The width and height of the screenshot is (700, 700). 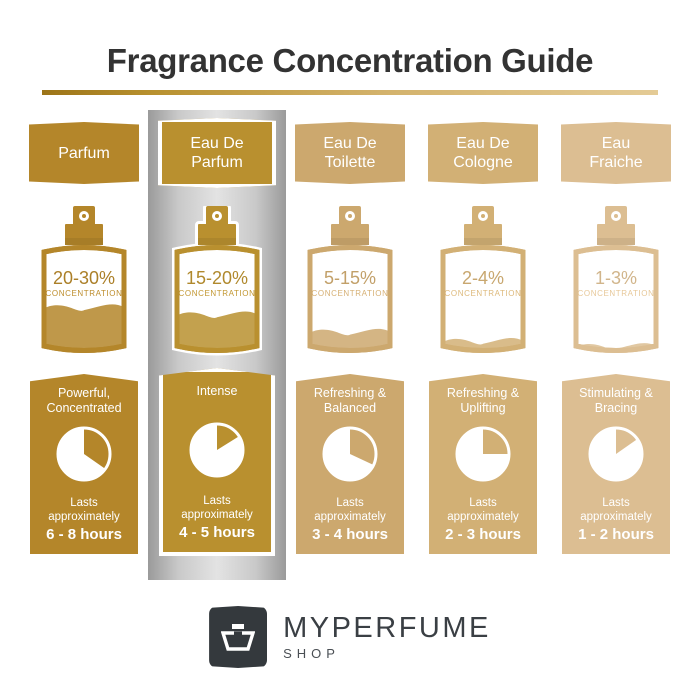 I want to click on descriptor-text: Stimulating & Bracing, so click(x=616, y=400).